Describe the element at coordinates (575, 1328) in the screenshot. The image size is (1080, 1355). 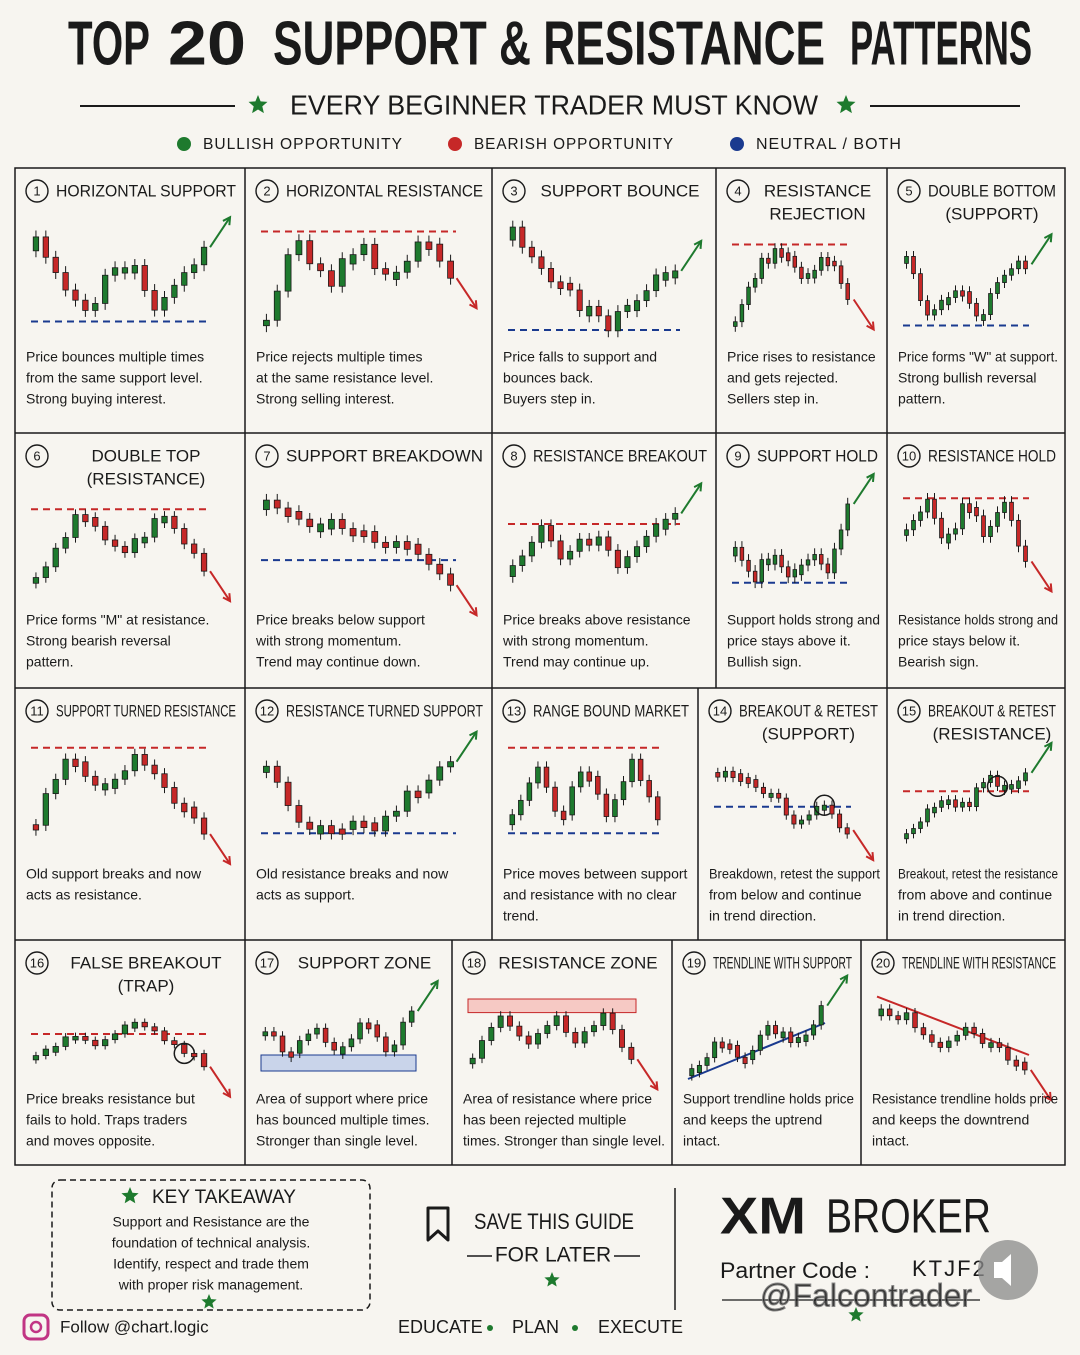
I see `motto-dot` at that location.